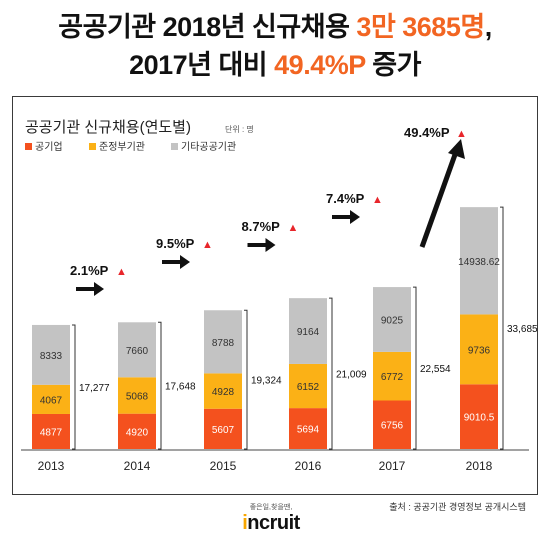 Image resolution: width=550 pixels, height=550 pixels. What do you see at coordinates (208, 147) in the screenshot?
I see `legend-label: 기타공공기관` at bounding box center [208, 147].